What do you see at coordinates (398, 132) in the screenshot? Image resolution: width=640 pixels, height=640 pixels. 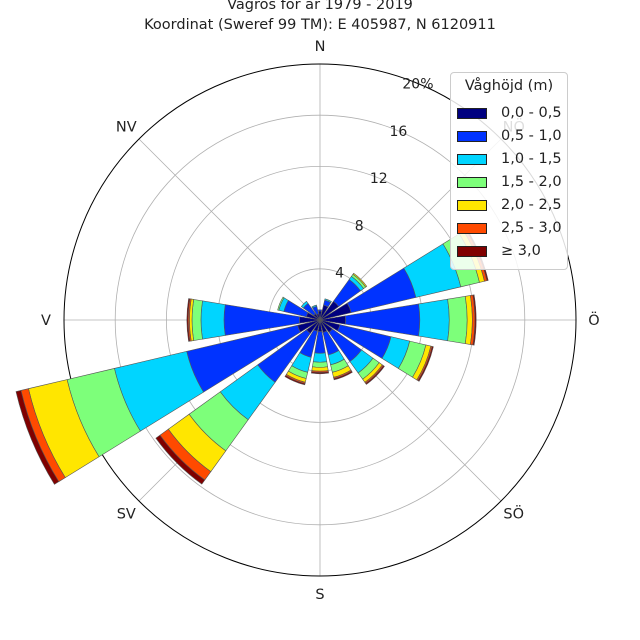 I see `radial-tick-label: 16` at bounding box center [398, 132].